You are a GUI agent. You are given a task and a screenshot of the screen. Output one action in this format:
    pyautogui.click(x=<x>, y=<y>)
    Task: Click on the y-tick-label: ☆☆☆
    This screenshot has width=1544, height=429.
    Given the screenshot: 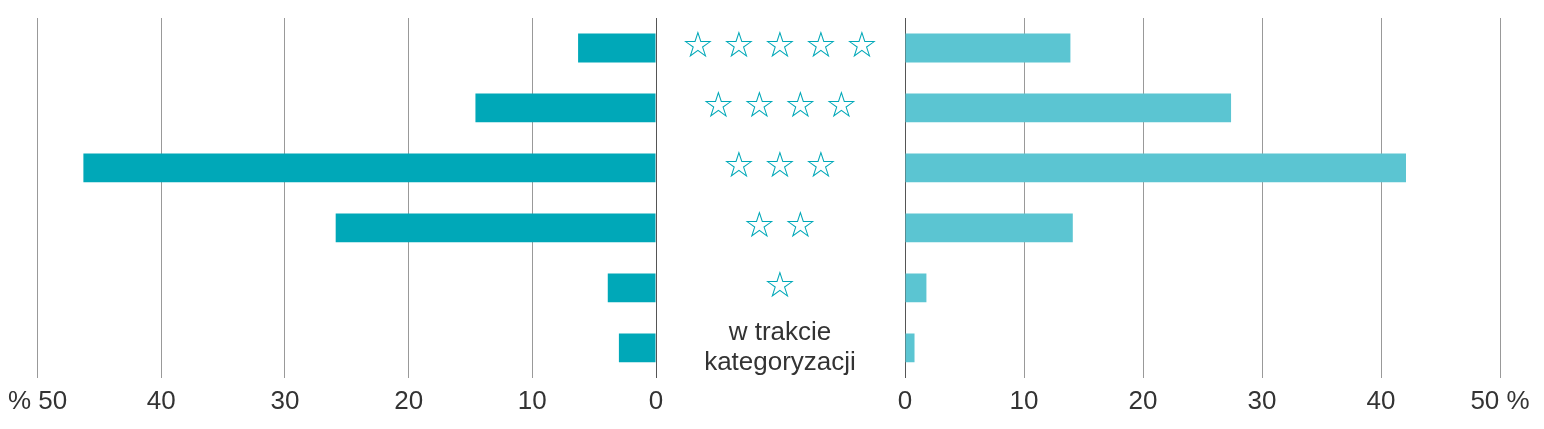 What is the action you would take?
    pyautogui.click(x=780, y=165)
    